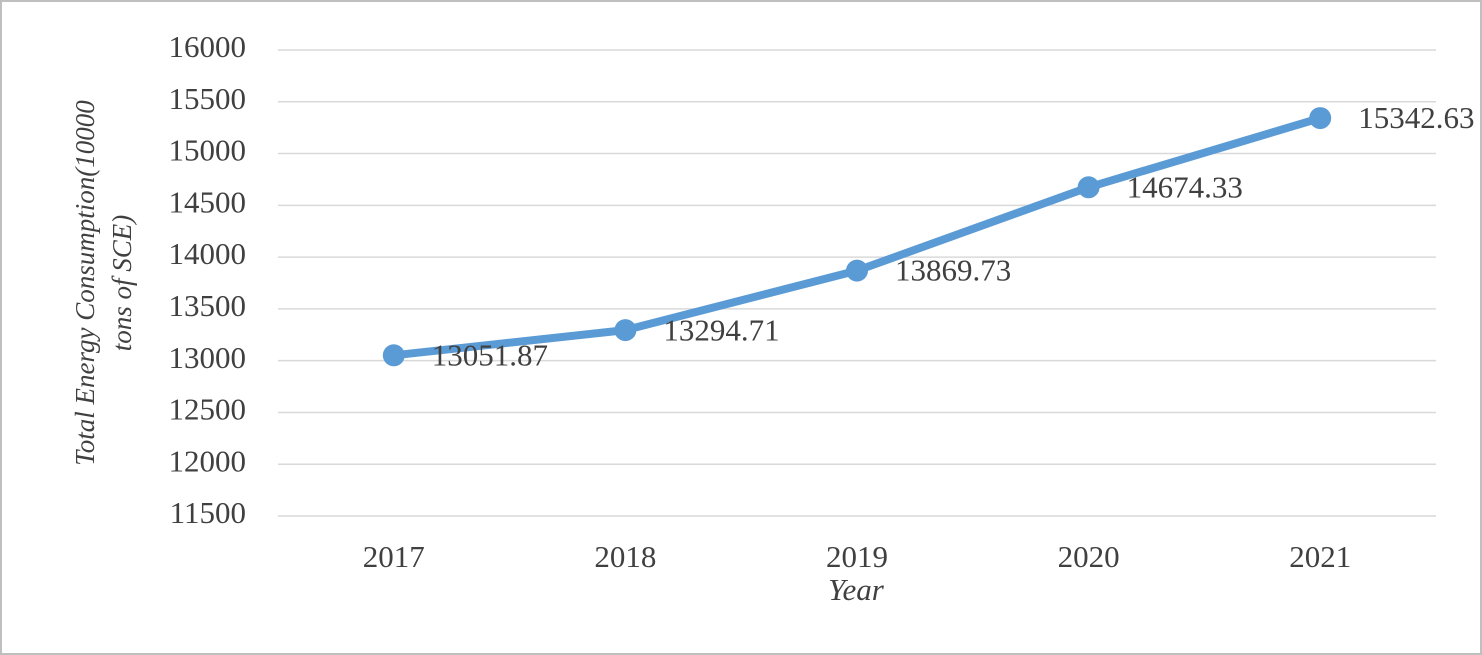  What do you see at coordinates (208, 305) in the screenshot?
I see `y-tick-label: 13500` at bounding box center [208, 305].